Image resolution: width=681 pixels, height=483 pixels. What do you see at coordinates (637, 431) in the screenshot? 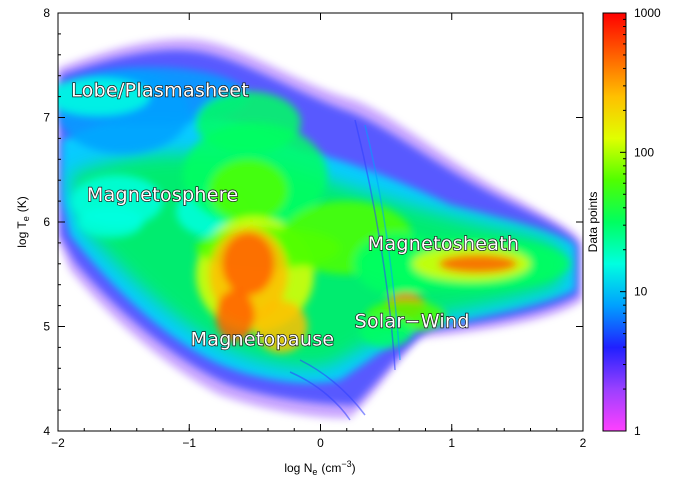
I see `colorbar-tick-label: 1` at bounding box center [637, 431].